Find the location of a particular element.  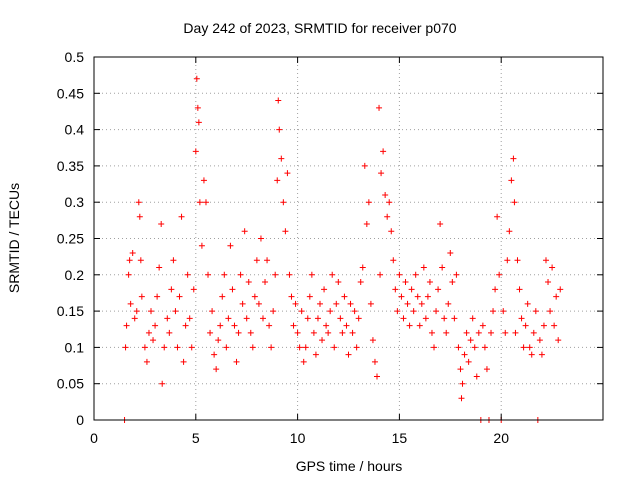

y-tick-label: 0.4 is located at coordinates (75, 130).